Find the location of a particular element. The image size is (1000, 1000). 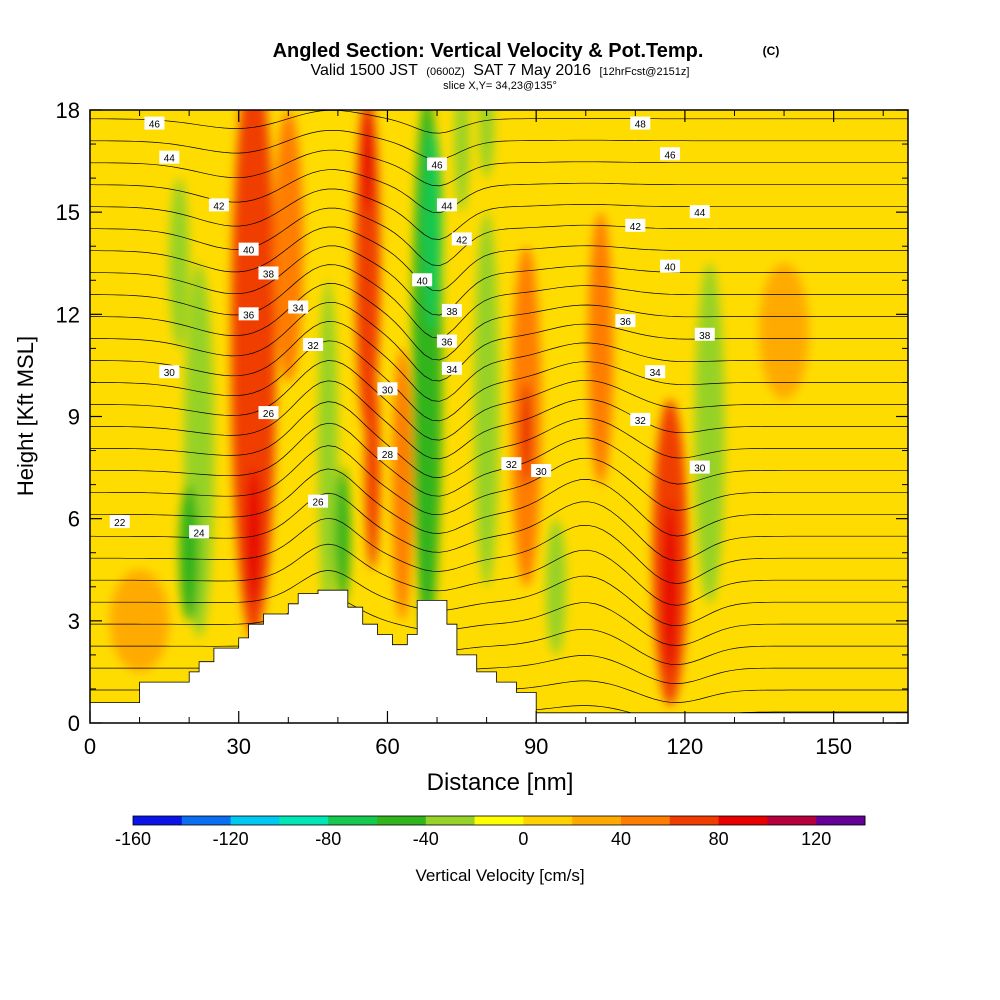

contour-label-7: 32 is located at coordinates (313, 344).